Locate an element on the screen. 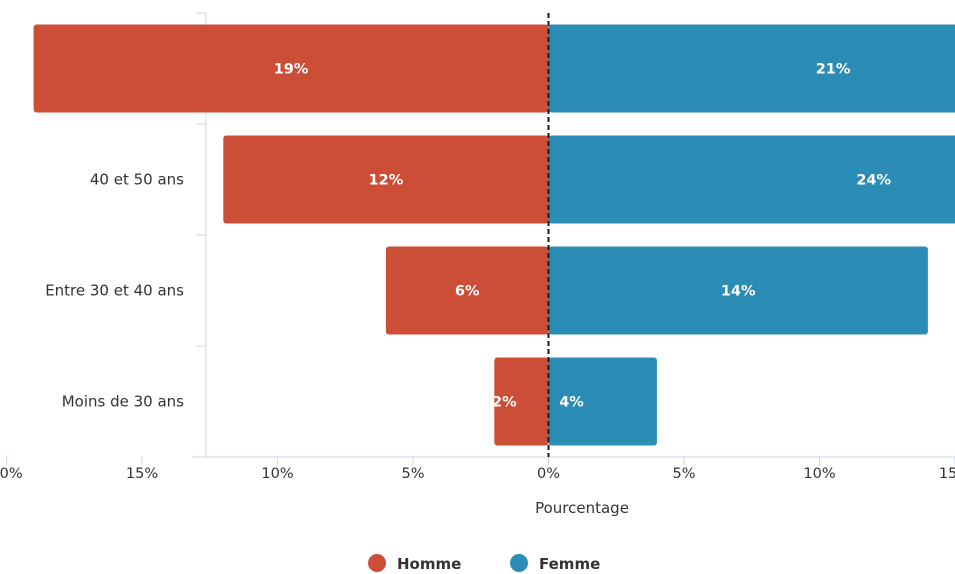  legend-label: Homme is located at coordinates (429, 564).